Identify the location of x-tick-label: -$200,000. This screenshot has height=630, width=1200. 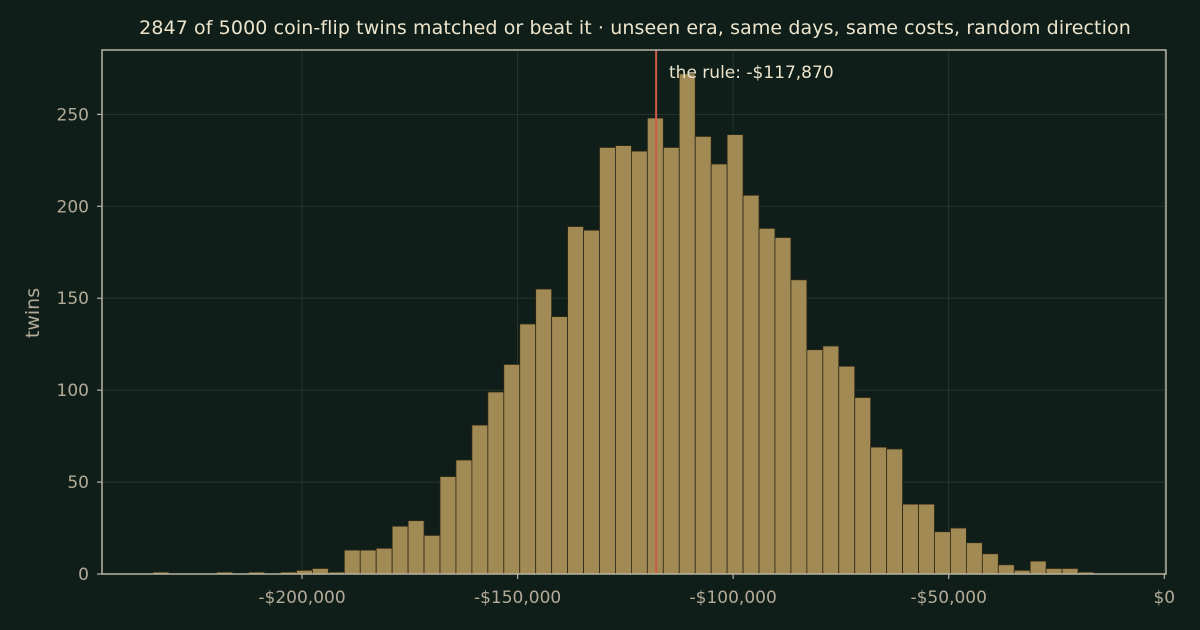
(301, 598).